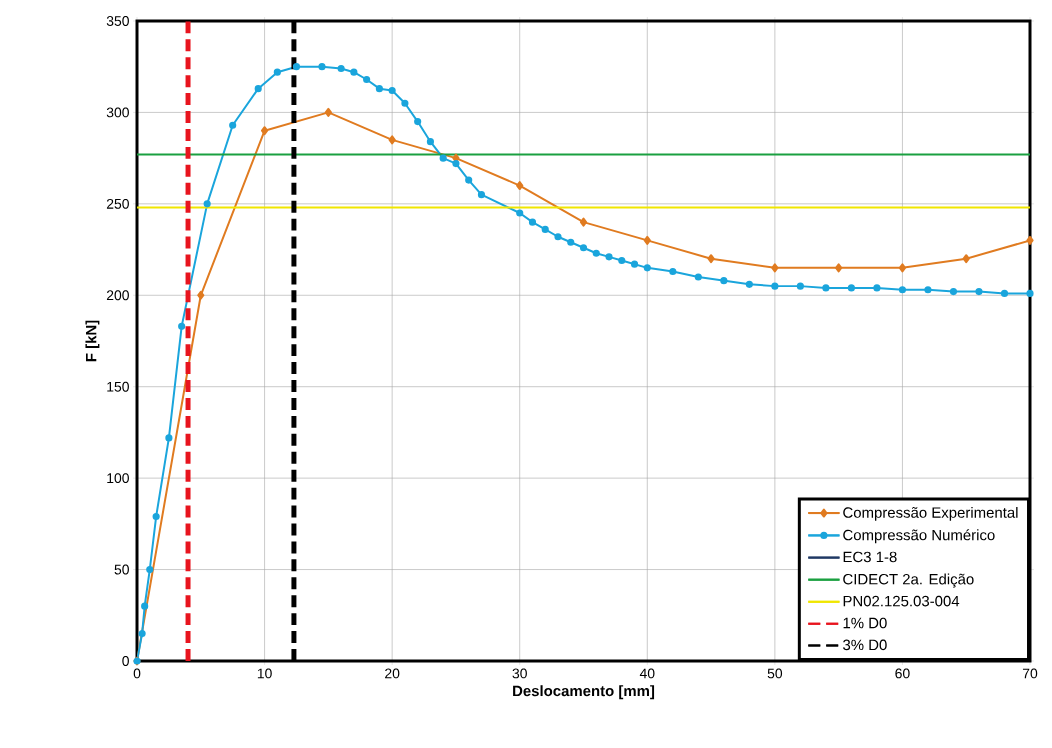 This screenshot has height=748, width=1052. Describe the element at coordinates (870, 557) in the screenshot. I see `legend-label: EC3 1-8` at that location.